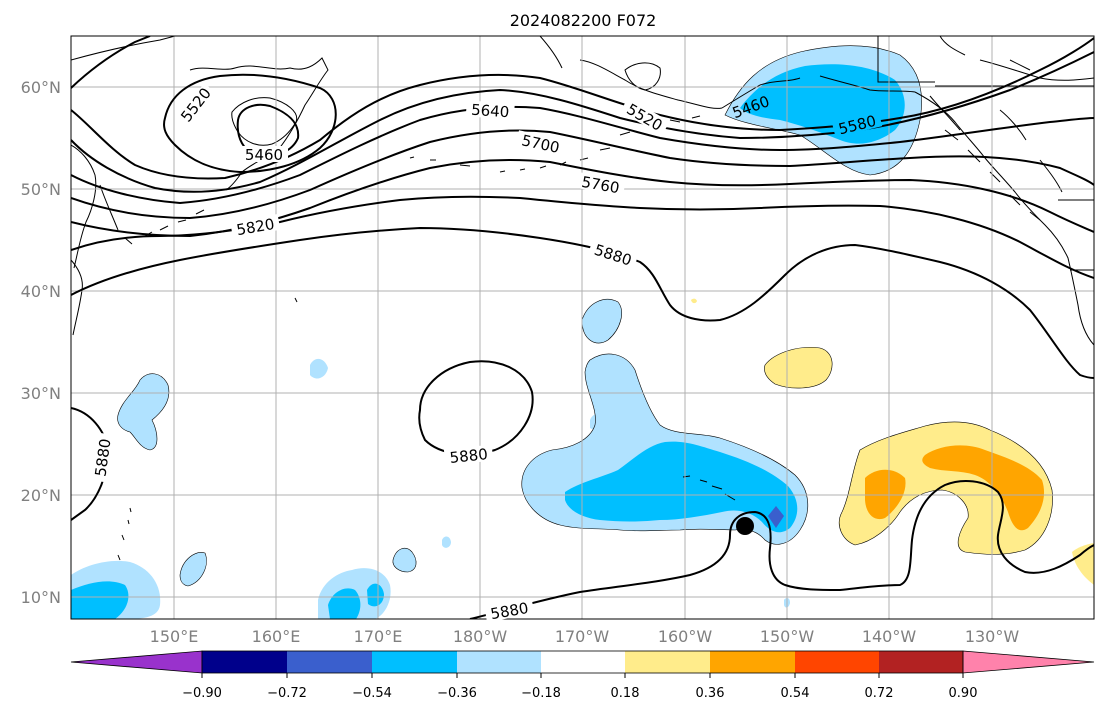 This screenshot has height=712, width=1105. Describe the element at coordinates (710, 693) in the screenshot. I see `cbar-label-7: 0.36` at that location.